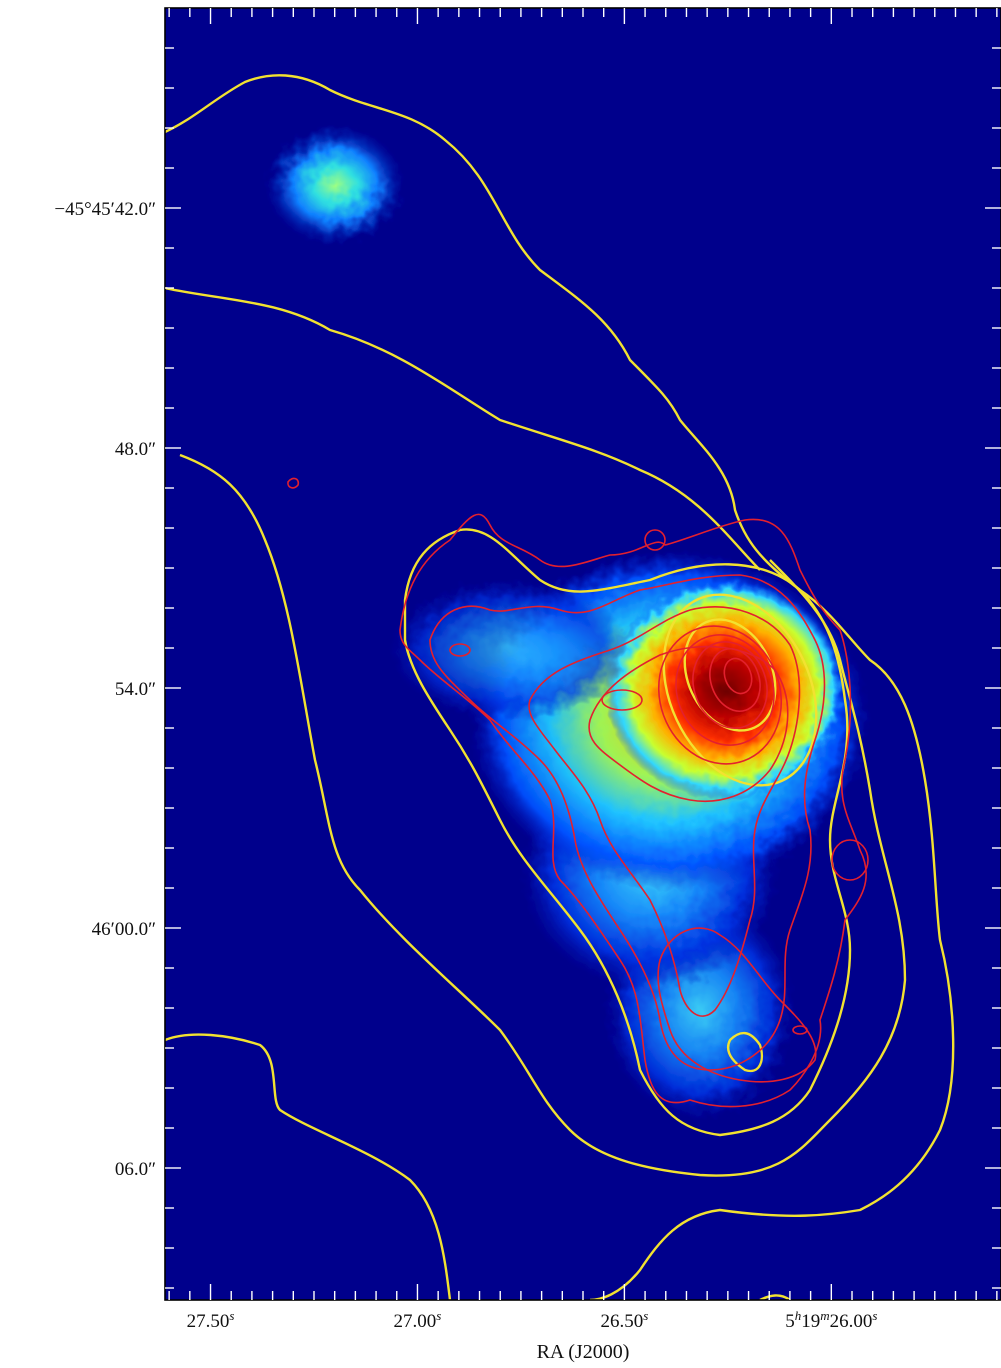  What do you see at coordinates (335, 185) in the screenshot?
I see `compact-source-emission` at bounding box center [335, 185].